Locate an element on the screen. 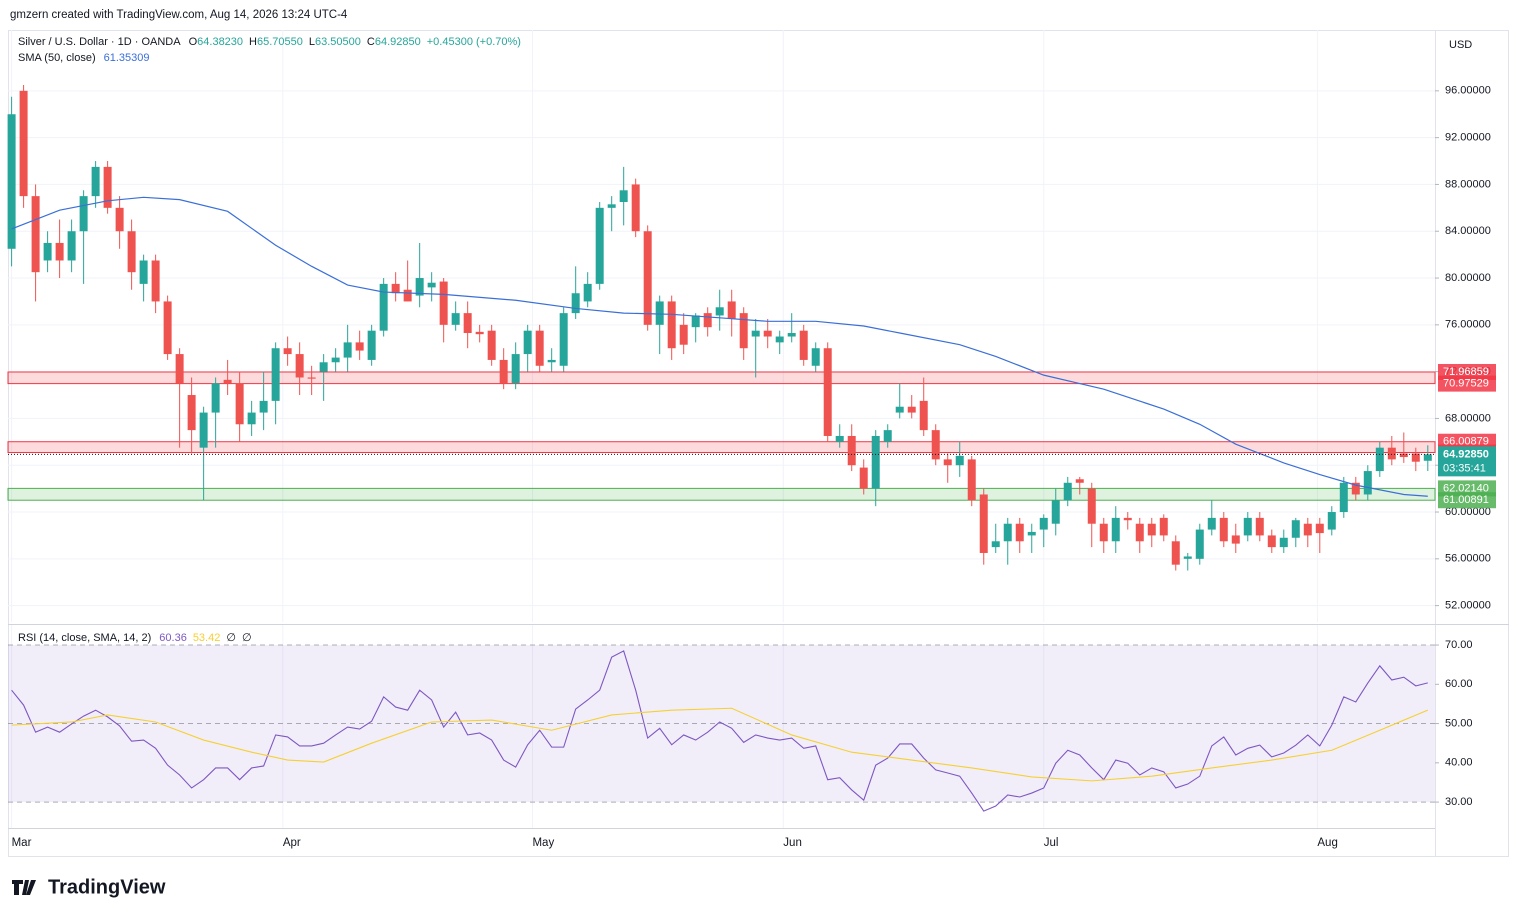 This screenshot has height=917, width=1519. y-tick-label: 76.00000 is located at coordinates (1468, 325).